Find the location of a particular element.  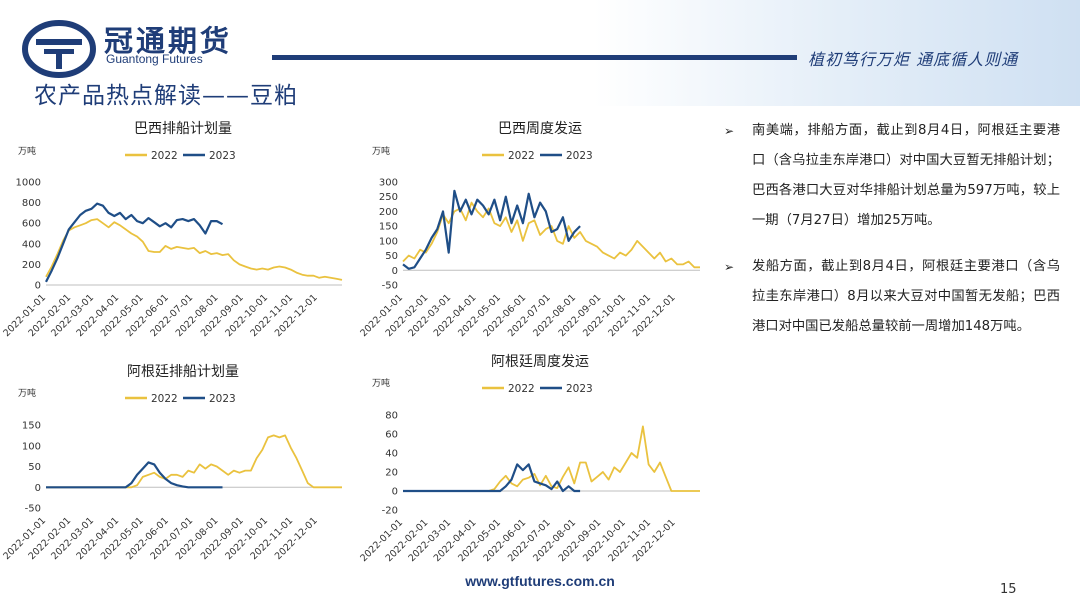

y-tick-label: 800 is located at coordinates (31, 203).